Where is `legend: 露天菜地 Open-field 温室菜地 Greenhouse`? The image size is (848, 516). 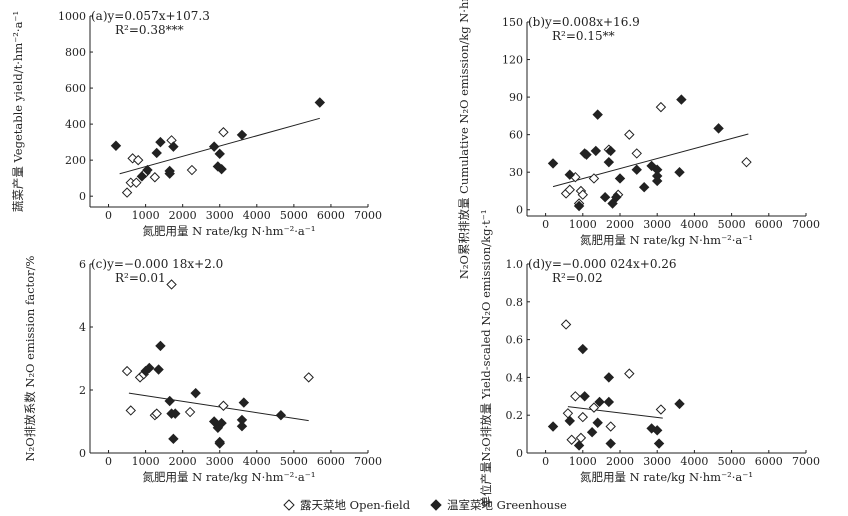
legend: 露天菜地 Open-field 温室菜地 Greenhouse is located at coordinates (425, 505).